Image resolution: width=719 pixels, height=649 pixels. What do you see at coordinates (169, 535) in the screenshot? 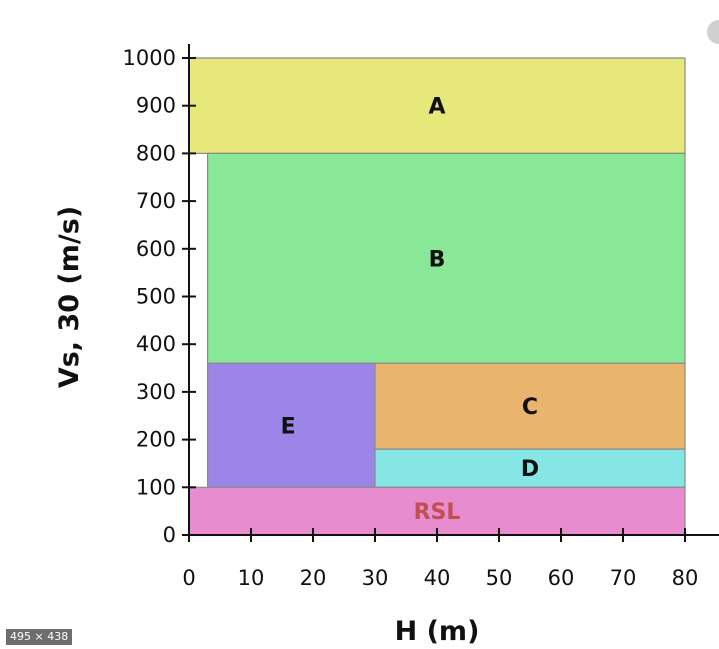
I see `y-tick-label: 0` at bounding box center [169, 535].